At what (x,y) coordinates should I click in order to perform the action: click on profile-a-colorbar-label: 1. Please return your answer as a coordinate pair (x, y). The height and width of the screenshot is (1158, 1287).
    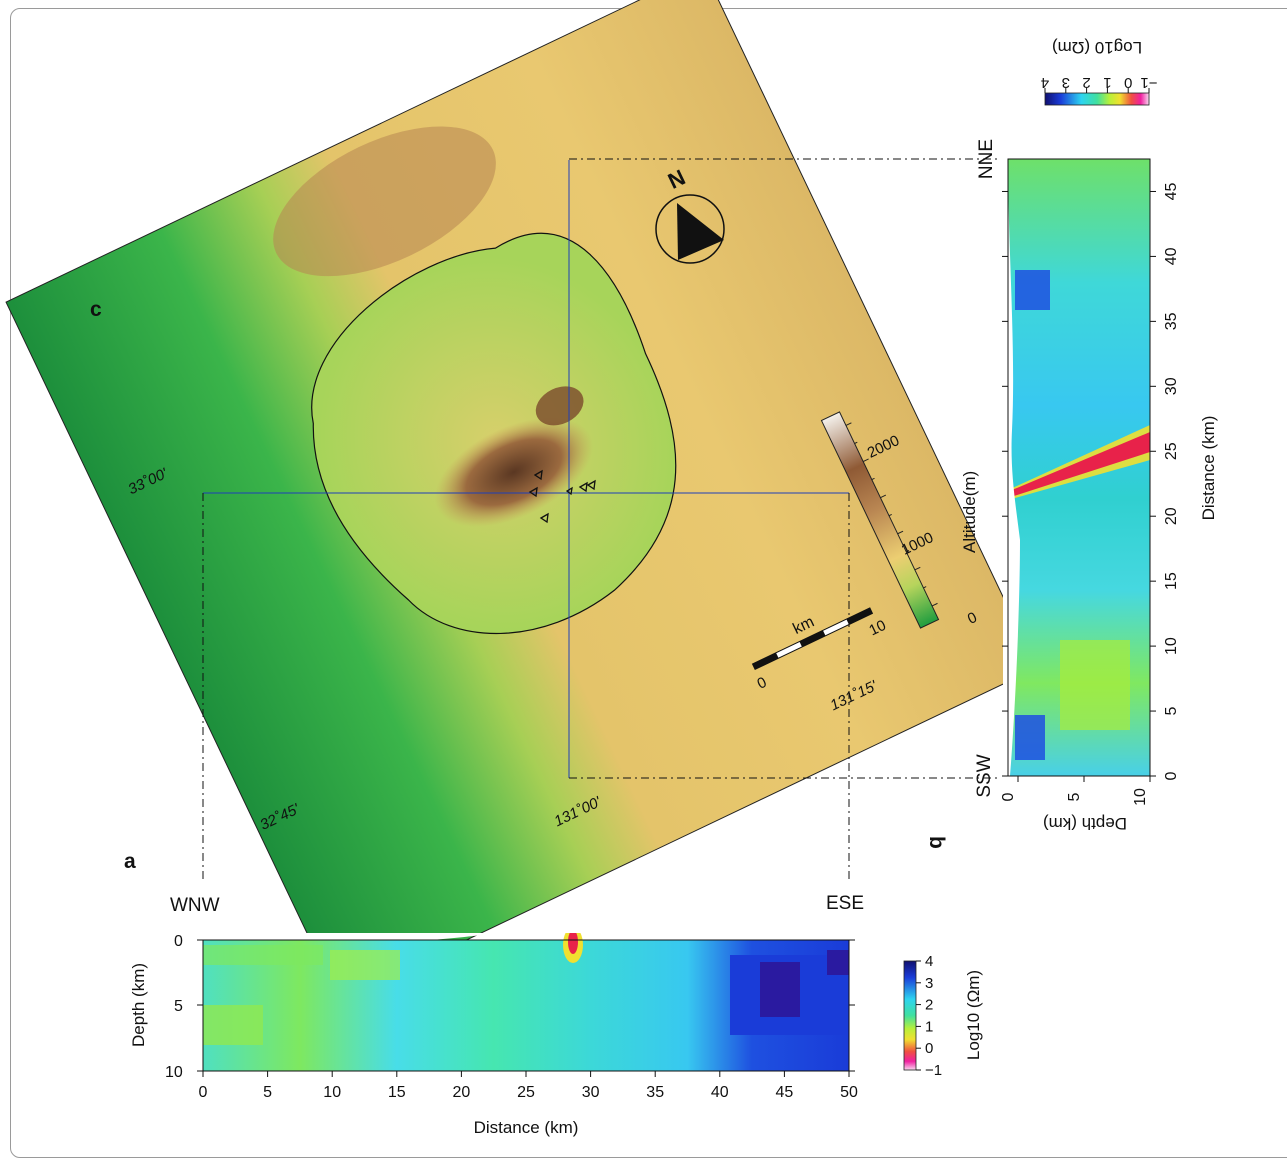
    Looking at the image, I should click on (929, 1026).